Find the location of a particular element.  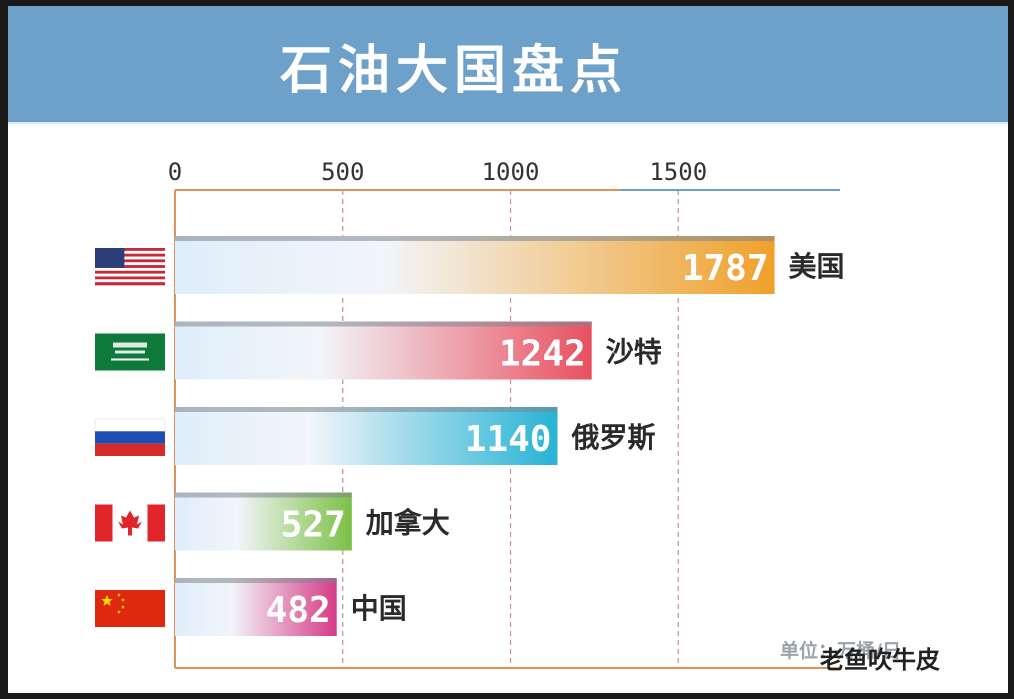

frame-left is located at coordinates (4, 349).